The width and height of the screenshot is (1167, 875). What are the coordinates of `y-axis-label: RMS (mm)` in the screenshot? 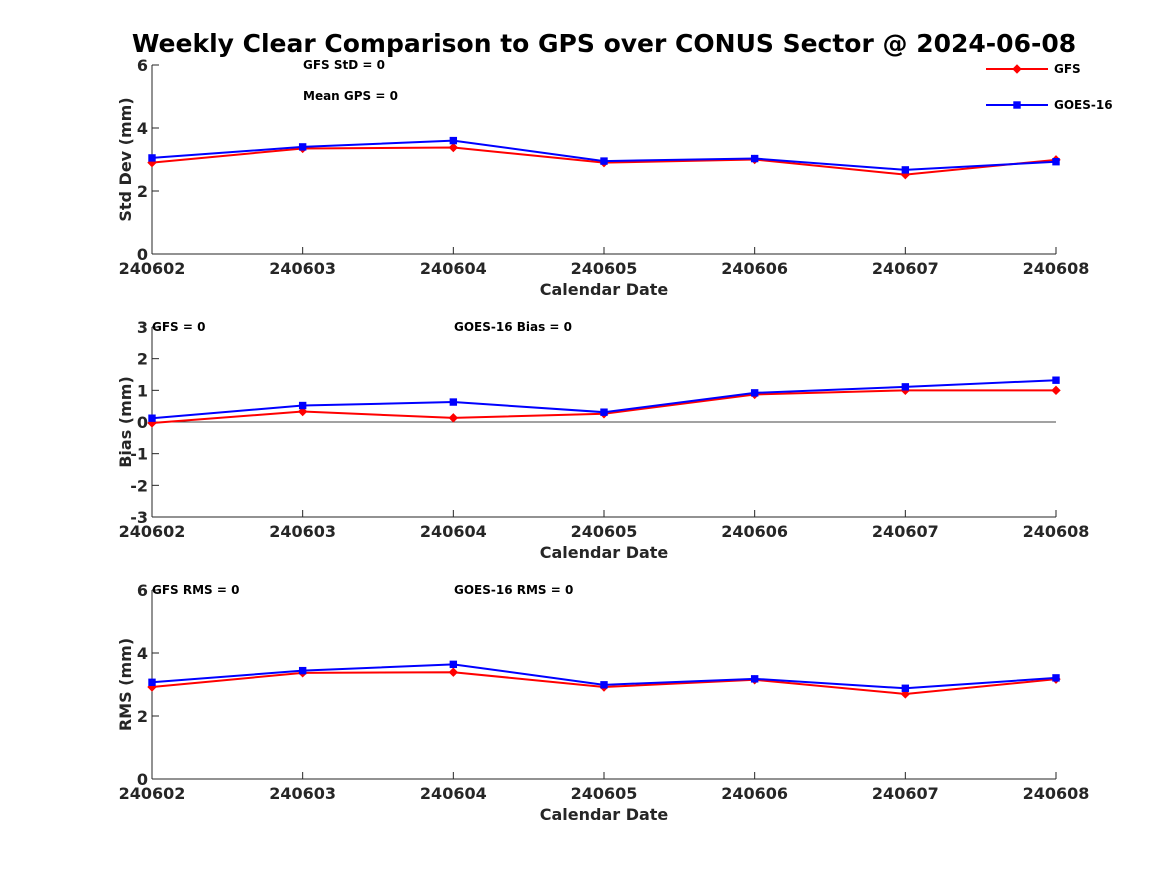 It's located at (125, 684).